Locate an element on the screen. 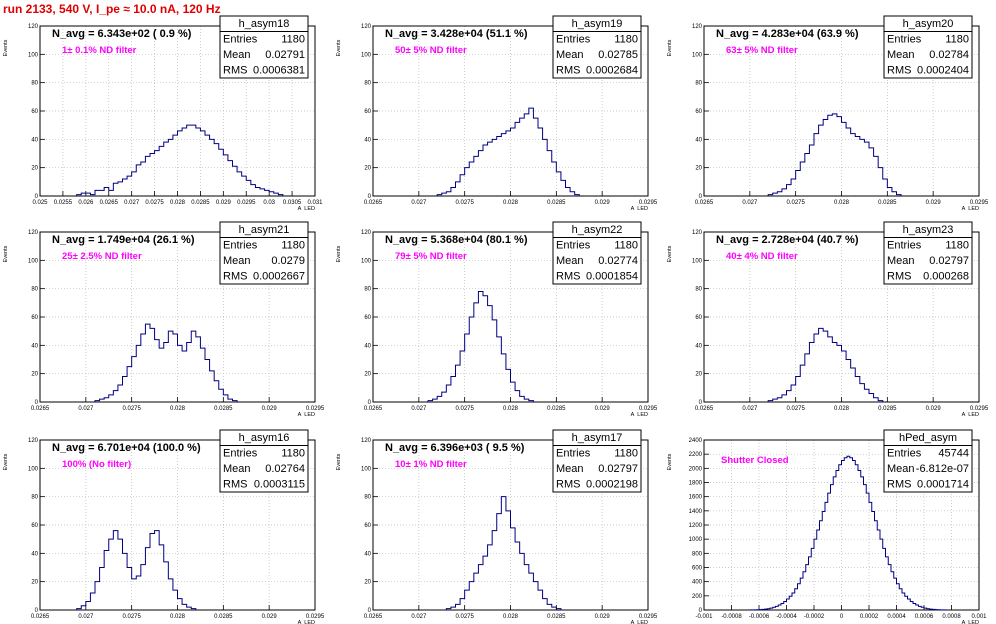 This screenshot has height=624, width=996. y-tick-label: 2000 is located at coordinates (696, 469).